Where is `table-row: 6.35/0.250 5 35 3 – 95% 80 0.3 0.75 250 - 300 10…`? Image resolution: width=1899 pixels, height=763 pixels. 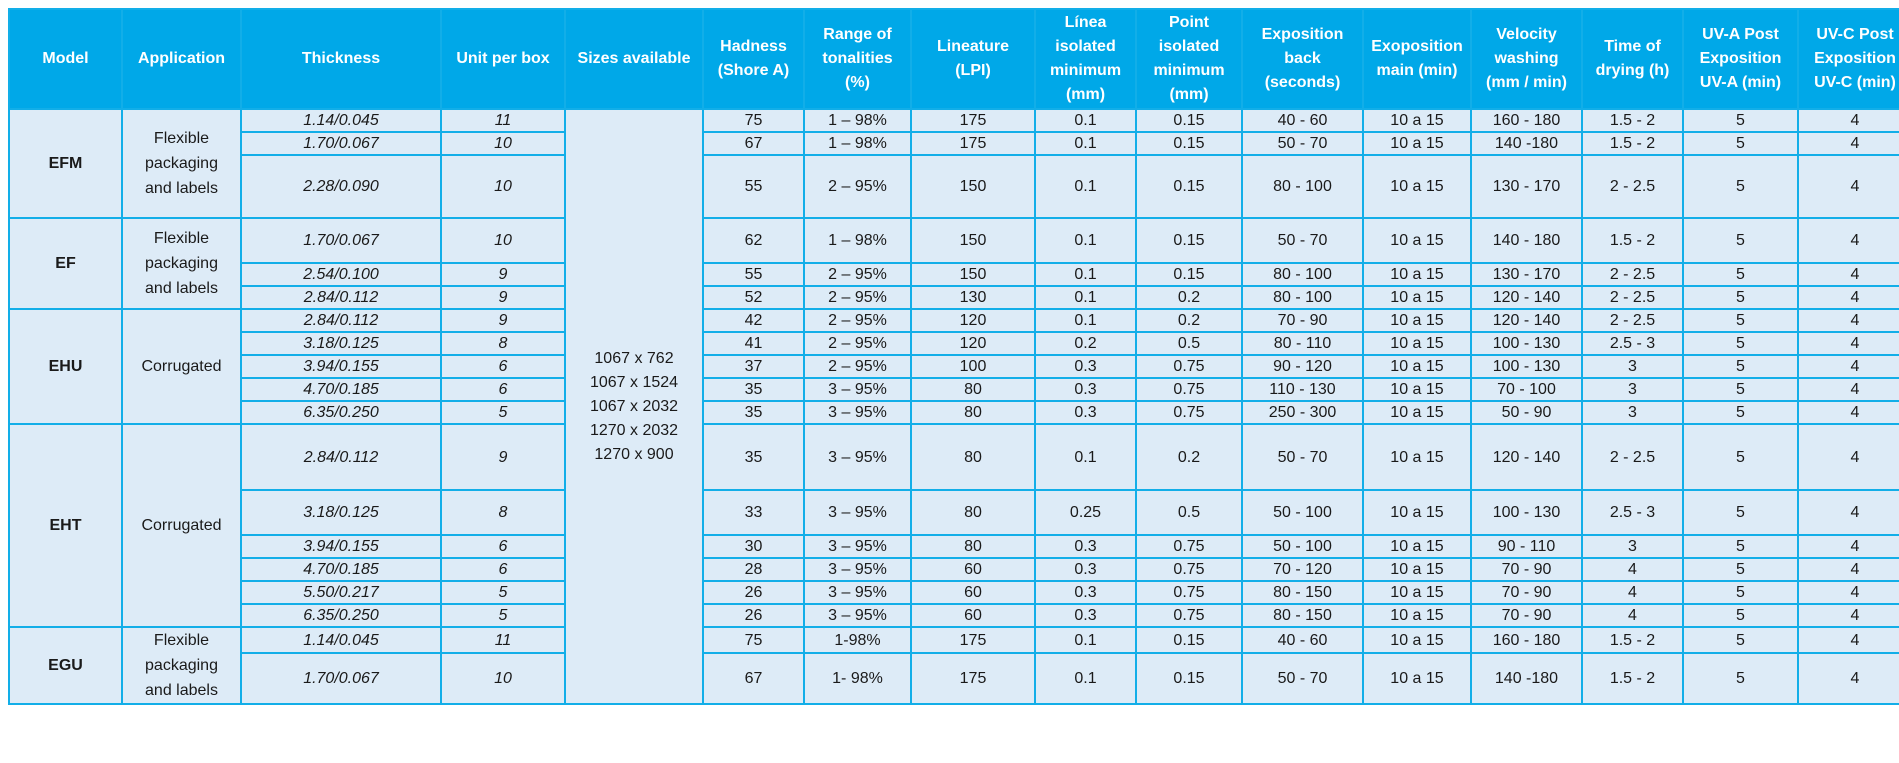 table-row: 6.35/0.250 5 35 3 – 95% 80 0.3 0.75 250 - 300 10… is located at coordinates (954, 412).